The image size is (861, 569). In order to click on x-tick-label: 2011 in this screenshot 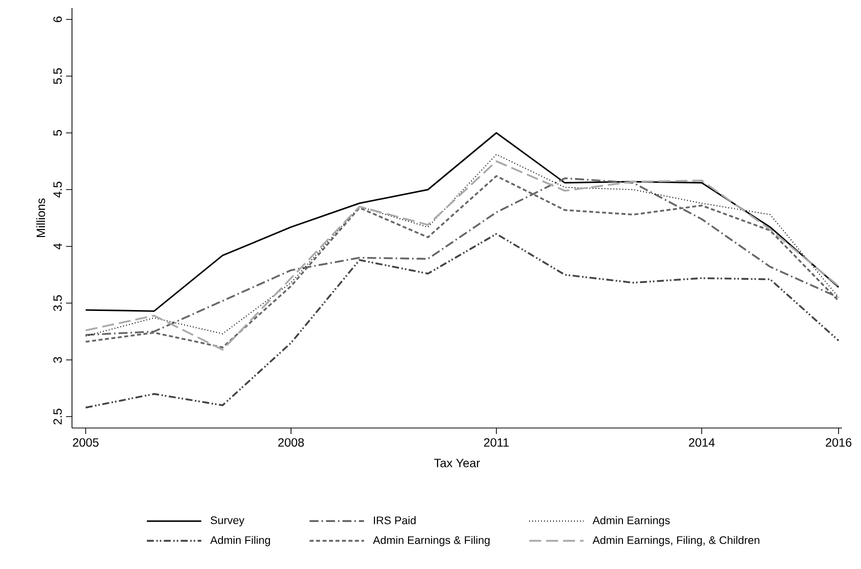, I will do `click(496, 442)`.